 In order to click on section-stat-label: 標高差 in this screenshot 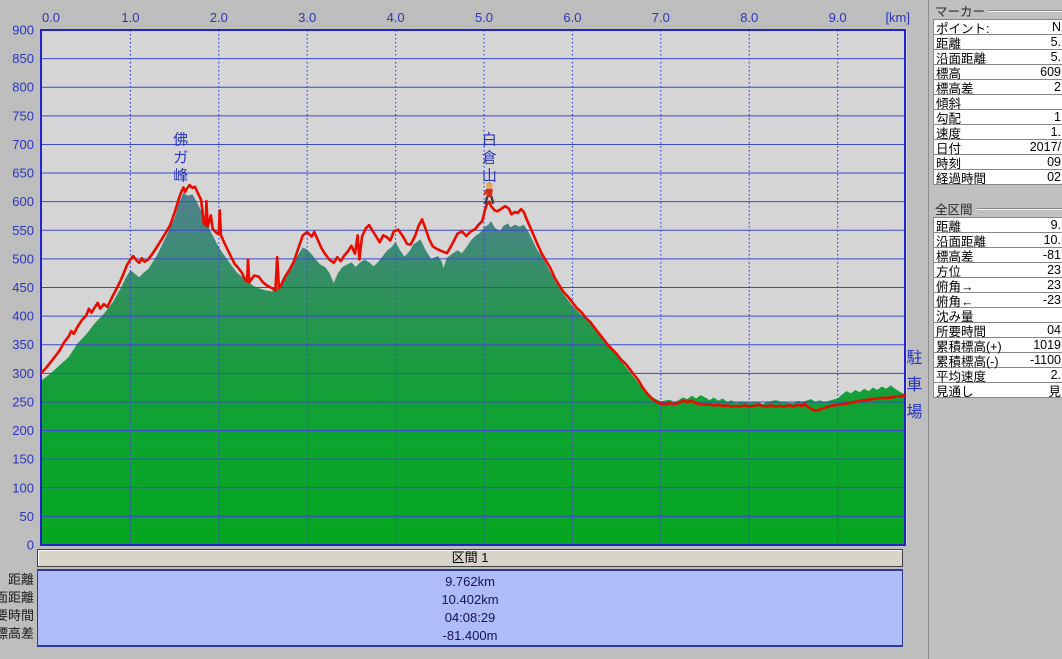, I will do `click(17, 633)`.